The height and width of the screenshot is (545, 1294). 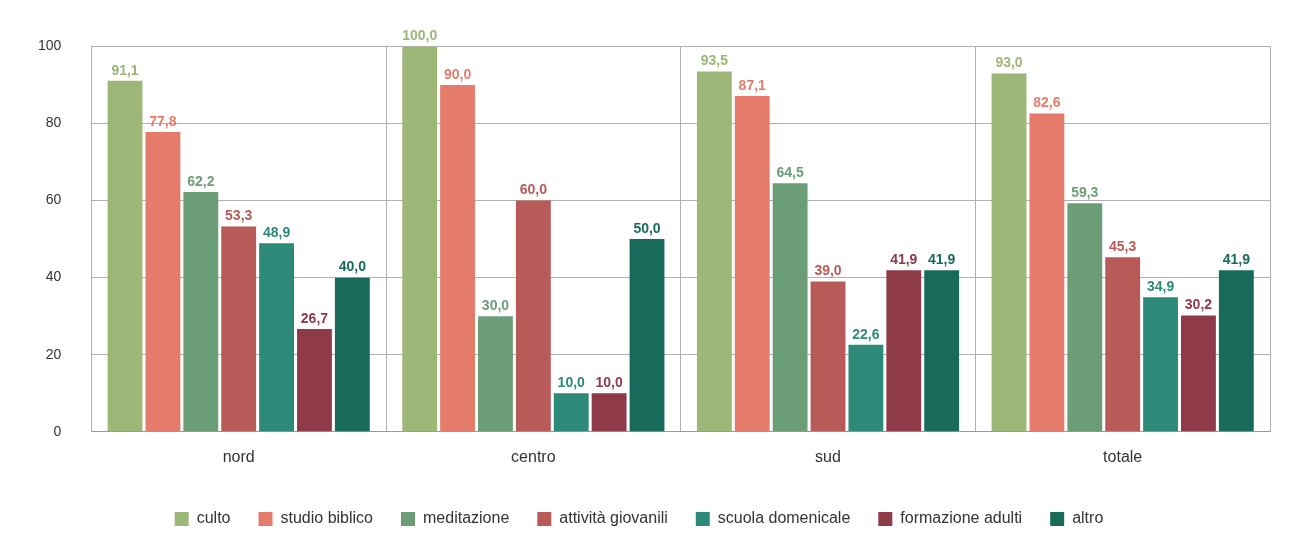 What do you see at coordinates (53, 276) in the screenshot?
I see `y-tick-label: 40` at bounding box center [53, 276].